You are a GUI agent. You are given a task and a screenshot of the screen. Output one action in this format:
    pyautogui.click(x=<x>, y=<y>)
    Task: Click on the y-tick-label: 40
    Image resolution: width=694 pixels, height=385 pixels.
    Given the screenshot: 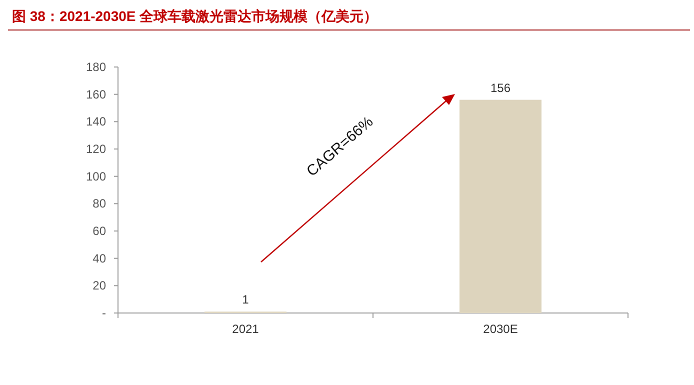 What is the action you would take?
    pyautogui.click(x=99, y=258)
    